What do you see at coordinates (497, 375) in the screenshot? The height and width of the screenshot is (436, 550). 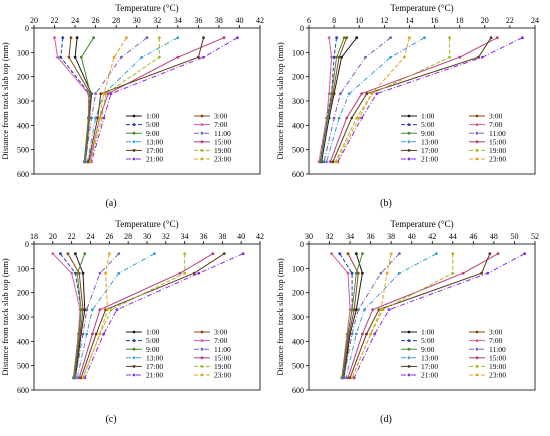 I see `legend-label: 23:00` at bounding box center [497, 375].